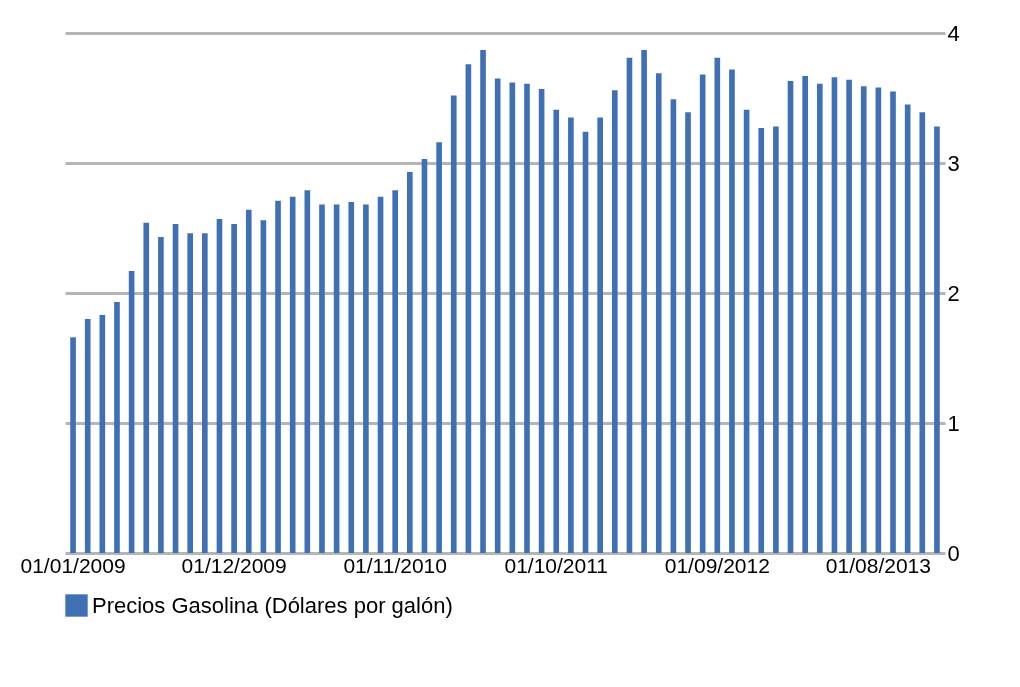  Describe the element at coordinates (953, 553) in the screenshot. I see `y-tick-label: 0` at that location.